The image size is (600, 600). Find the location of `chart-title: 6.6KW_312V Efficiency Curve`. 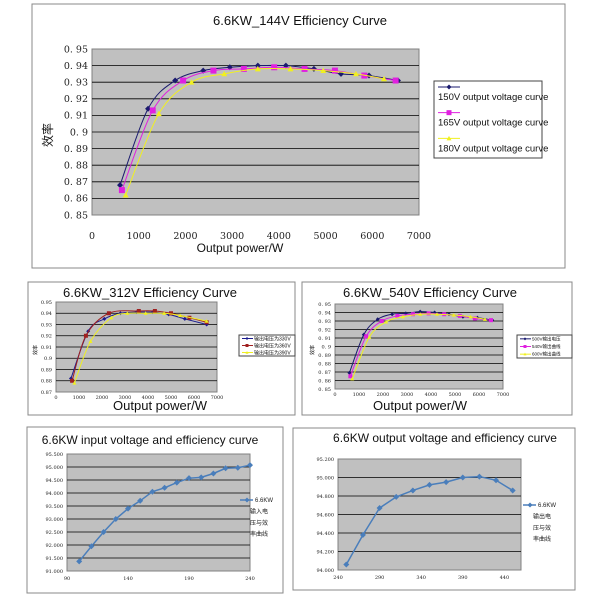

chart-title: 6.6KW_312V Efficiency Curve is located at coordinates (150, 292).